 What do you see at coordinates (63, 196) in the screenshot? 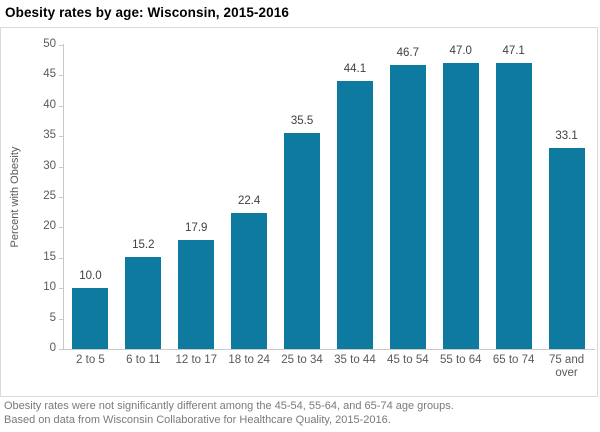
I see `y-axis-line` at bounding box center [63, 196].